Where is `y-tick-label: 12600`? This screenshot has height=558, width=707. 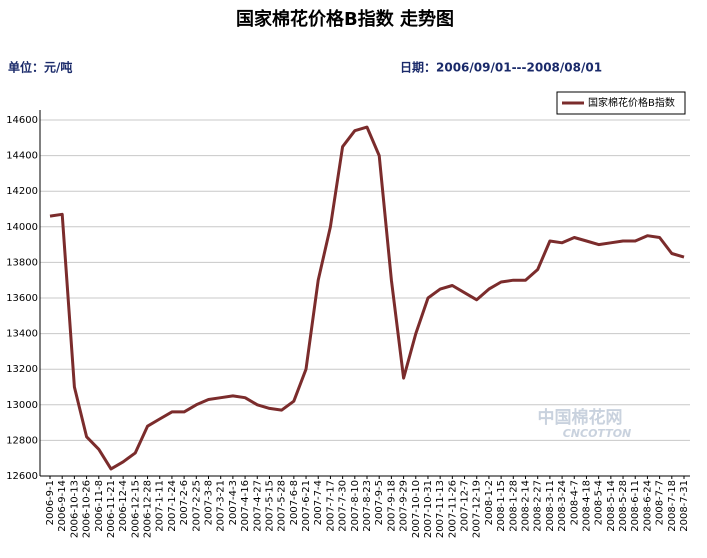 y-tick-label: 12600 is located at coordinates (22, 476).